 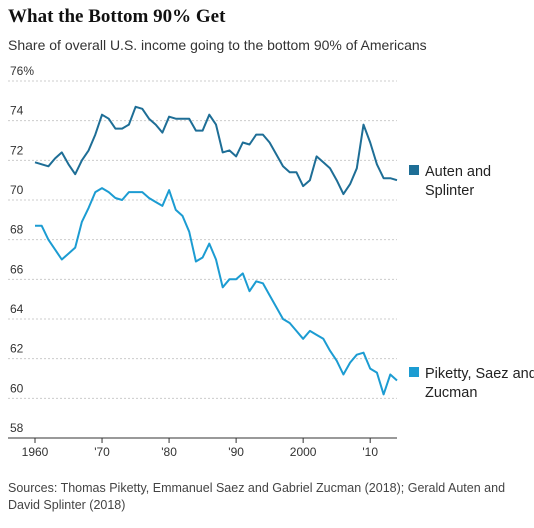 I want to click on y-tick-label: 58, so click(x=17, y=428).